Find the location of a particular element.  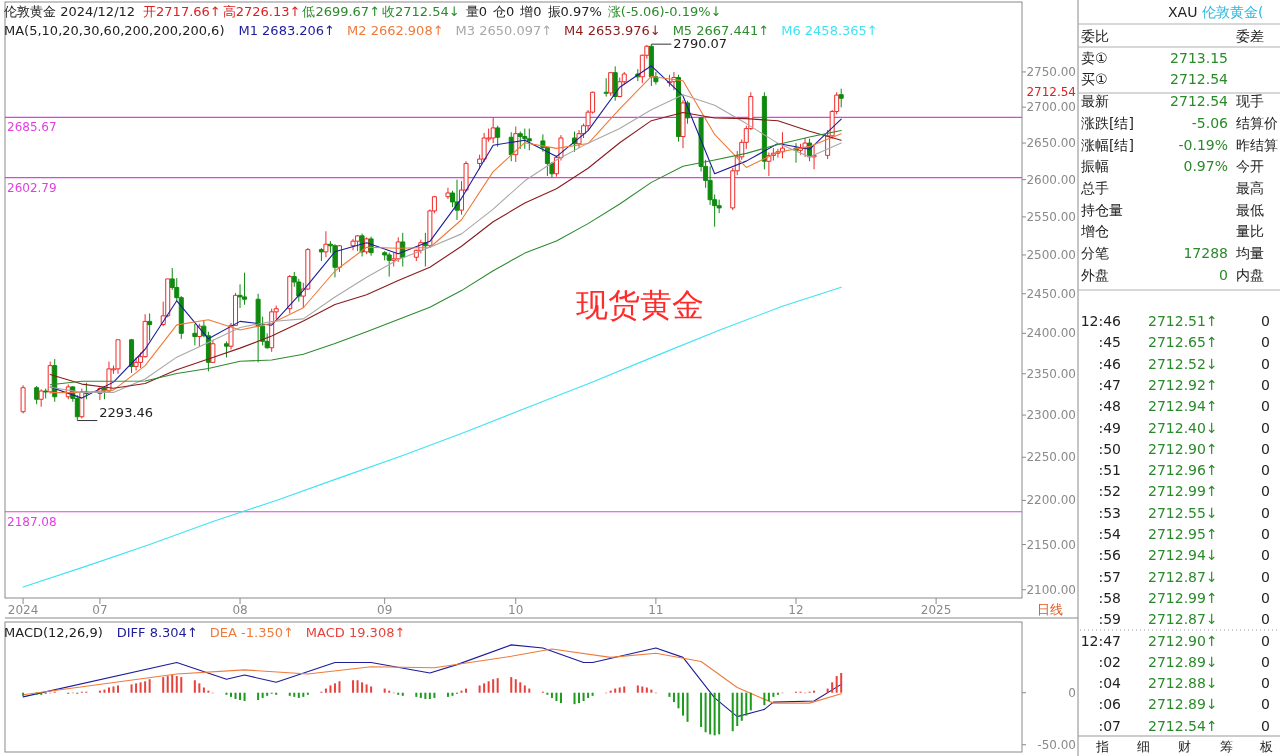

text: M4 2653.976↓ is located at coordinates (612, 30).